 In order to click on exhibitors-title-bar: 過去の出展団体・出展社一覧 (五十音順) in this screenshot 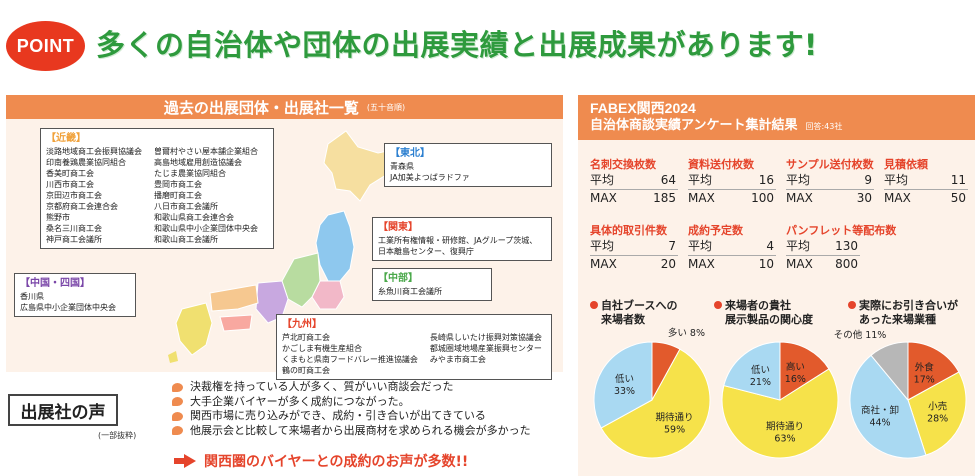, I will do `click(284, 107)`.